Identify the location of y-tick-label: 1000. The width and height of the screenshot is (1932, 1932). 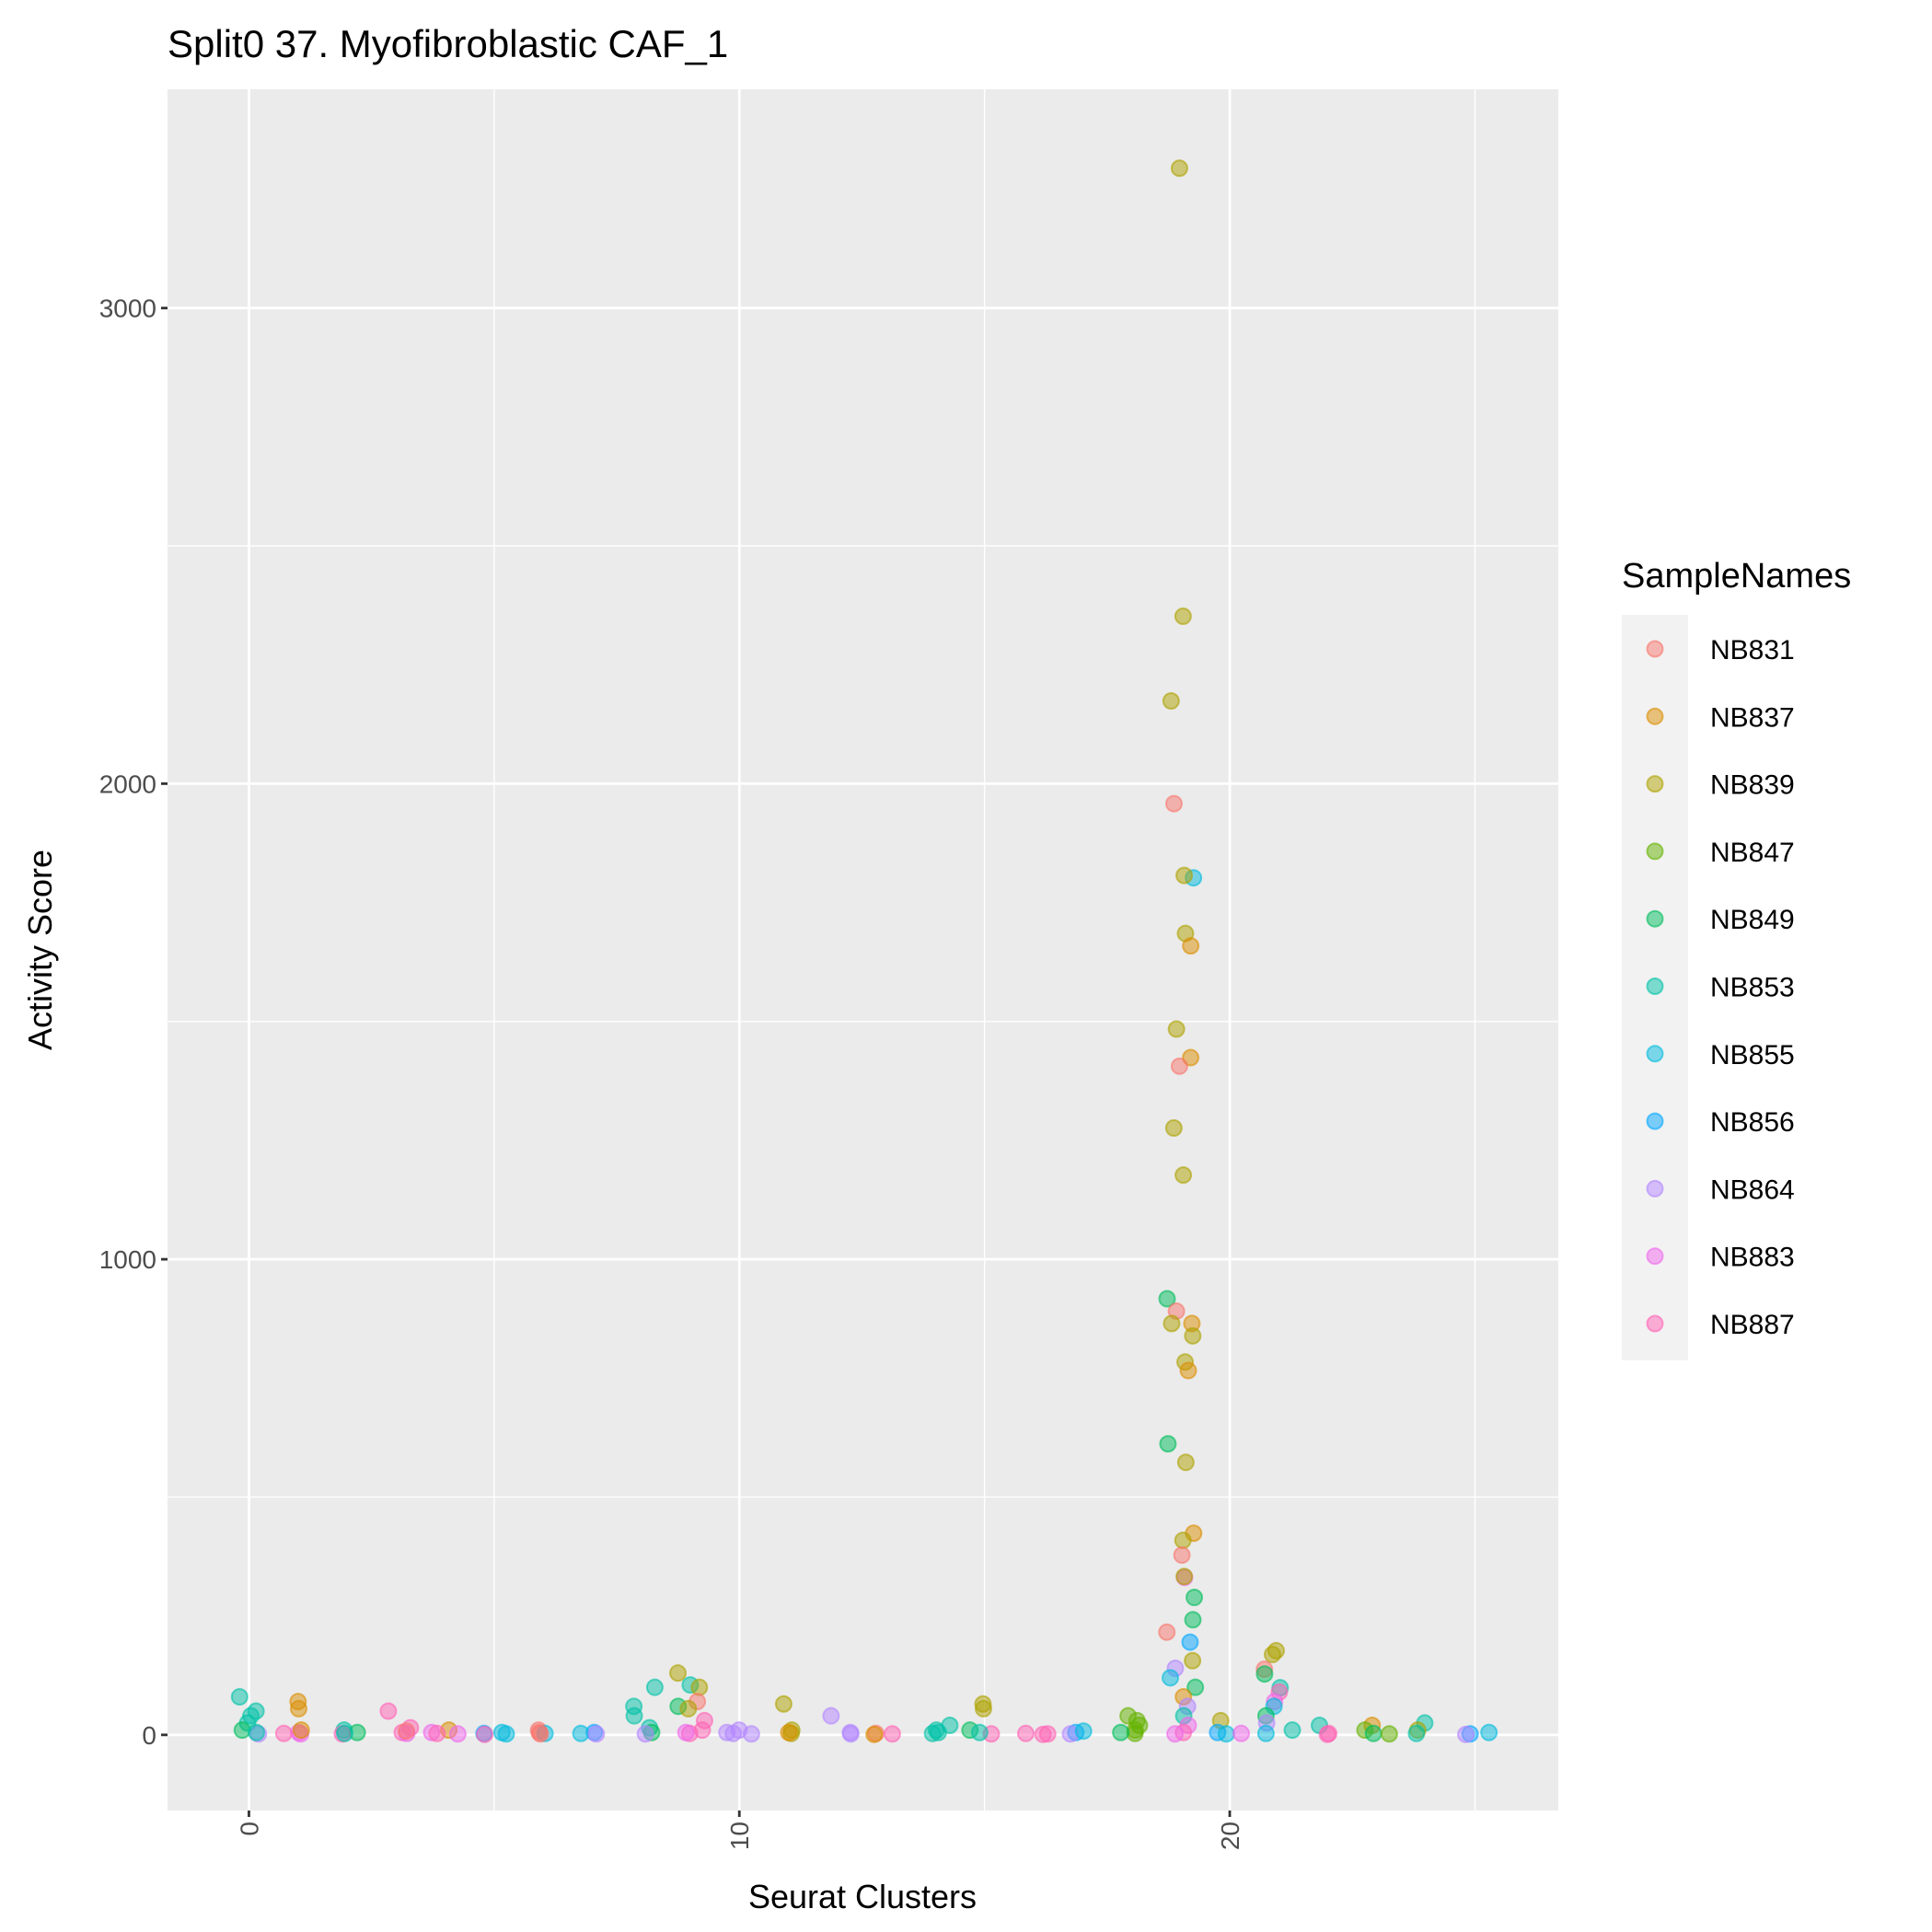
(127, 1260).